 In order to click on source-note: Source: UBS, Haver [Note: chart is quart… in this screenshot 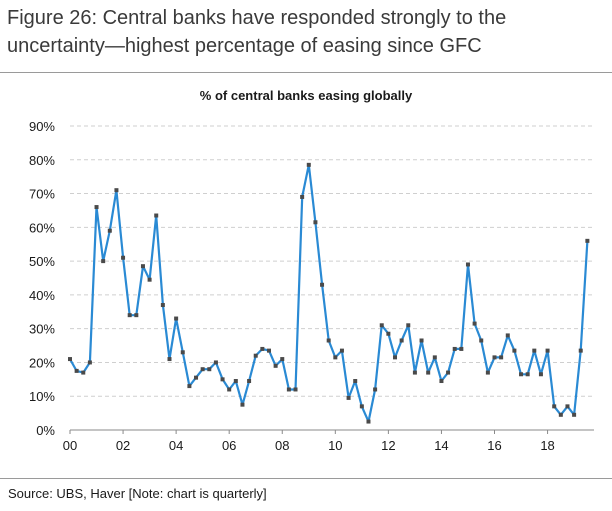, I will do `click(137, 493)`.